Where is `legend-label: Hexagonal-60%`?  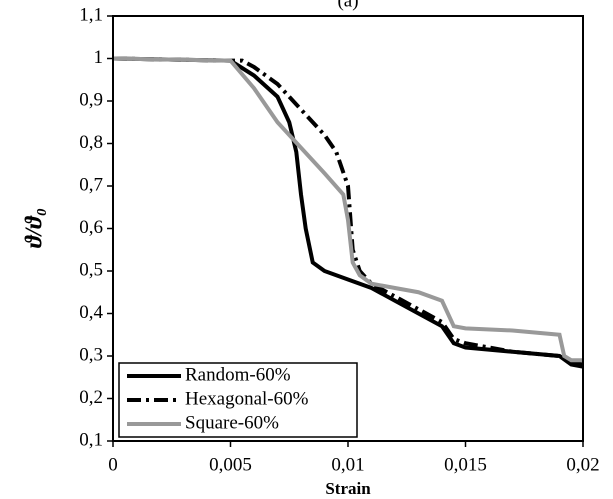
legend-label: Hexagonal-60% is located at coordinates (247, 398).